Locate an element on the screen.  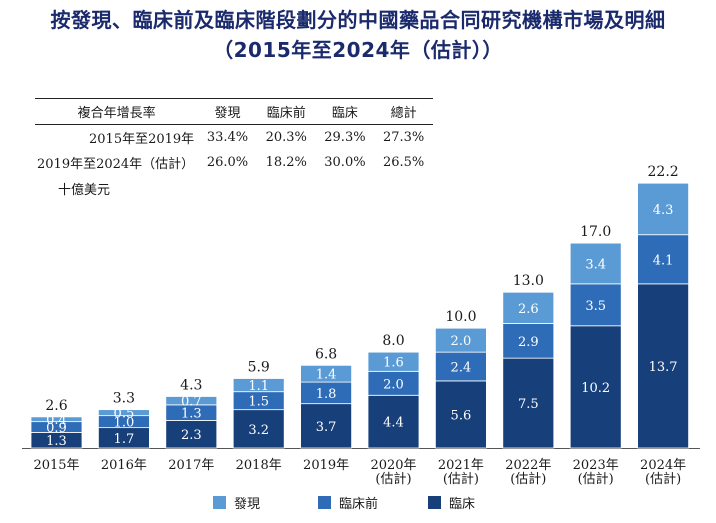
data-label-preclinical: 2.0 is located at coordinates (393, 384).